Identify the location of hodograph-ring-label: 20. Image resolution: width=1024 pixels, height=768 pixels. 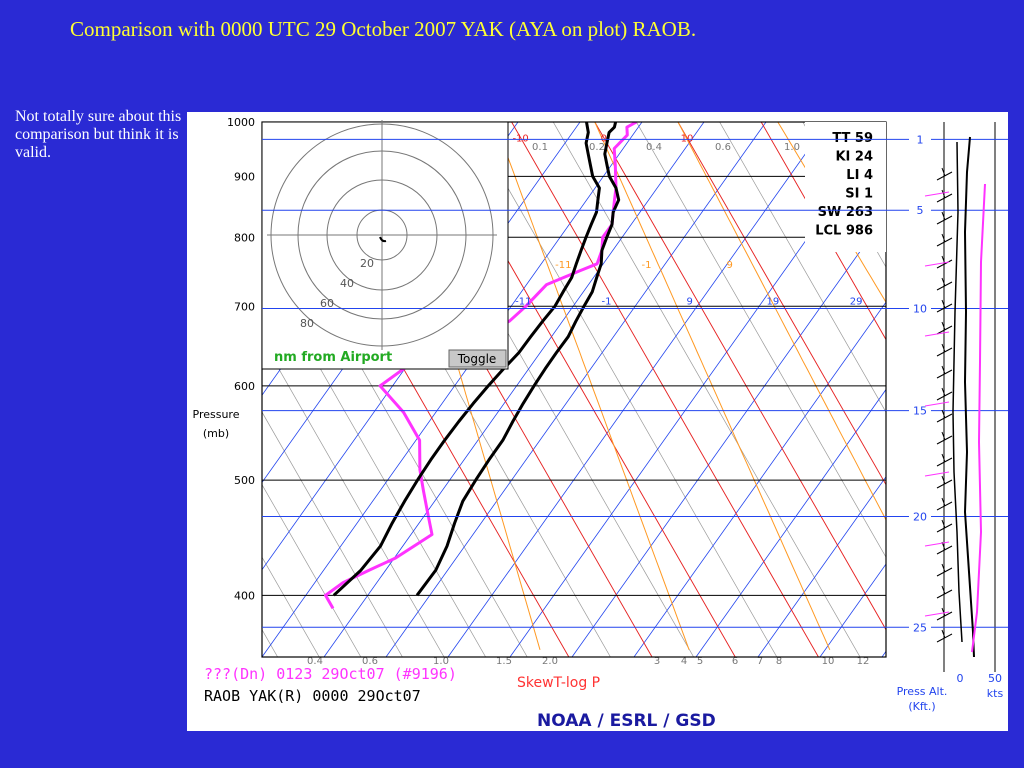
(367, 263).